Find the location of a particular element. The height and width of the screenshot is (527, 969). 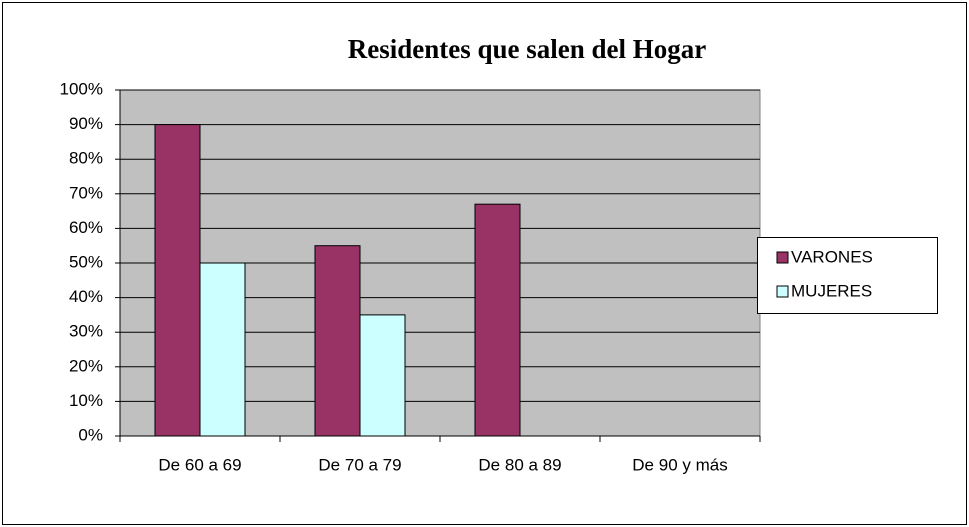

y-tick-label: 90% is located at coordinates (86, 123).